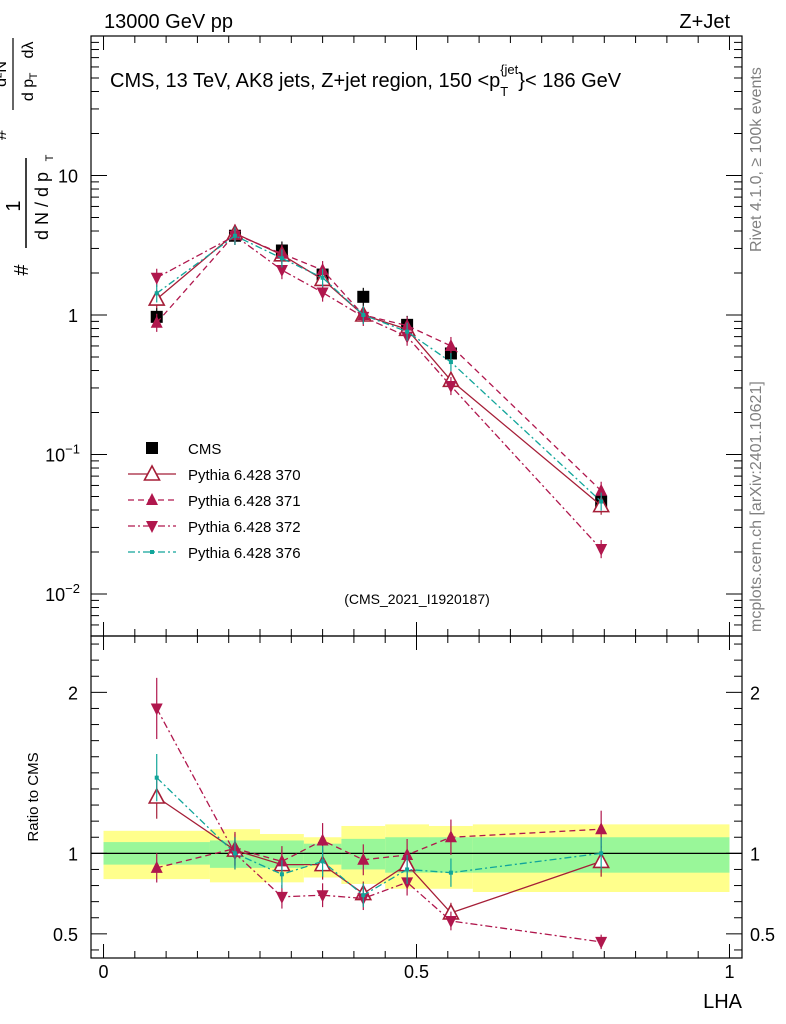 The height and width of the screenshot is (1024, 786). Describe the element at coordinates (601, 489) in the screenshot. I see `main-marker-s2-p7` at that location.